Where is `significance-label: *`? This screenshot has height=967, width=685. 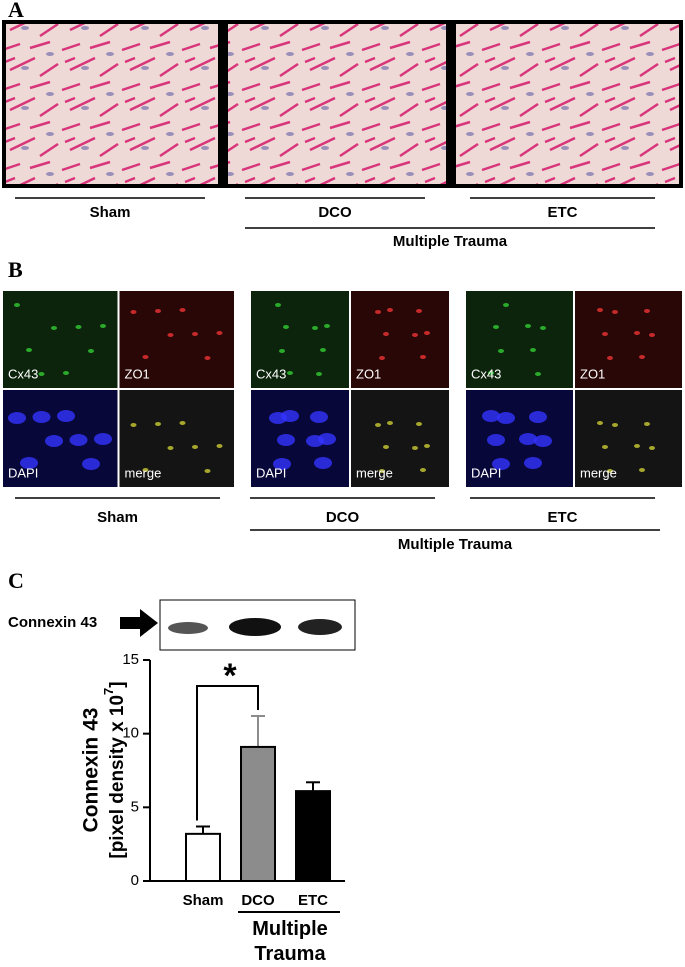 significance-label: * is located at coordinates (230, 676).